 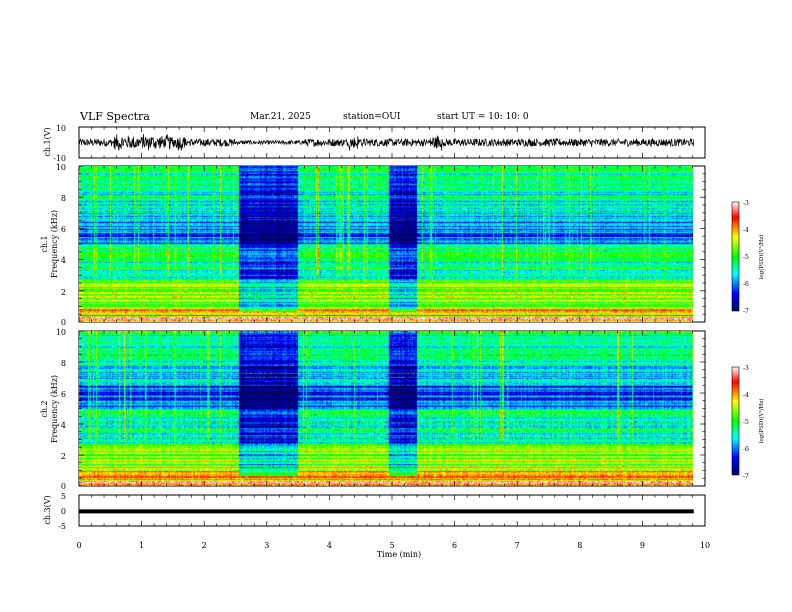 What do you see at coordinates (63, 363) in the screenshot?
I see `ch2-ytick-8: 8` at bounding box center [63, 363].